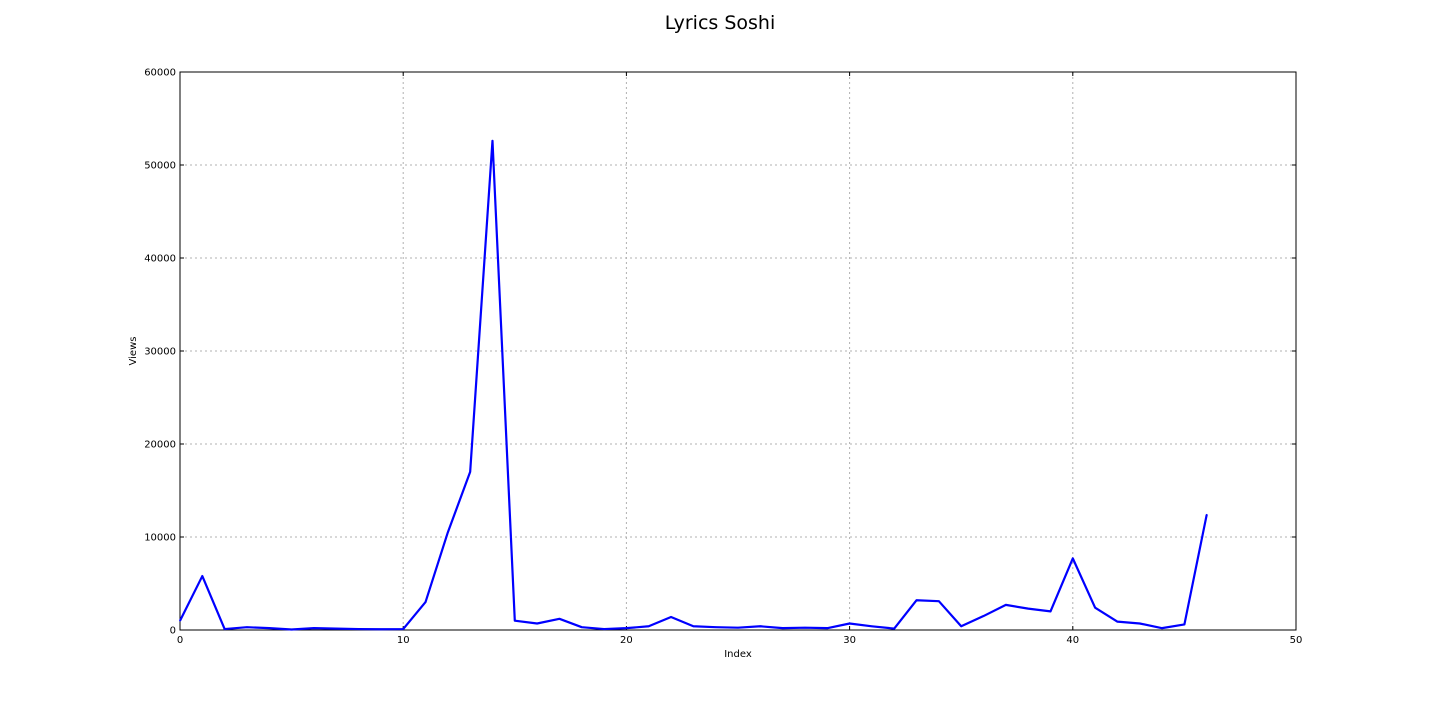 Image resolution: width=1440 pixels, height=720 pixels. I want to click on x-axis-label: Index, so click(738, 654).